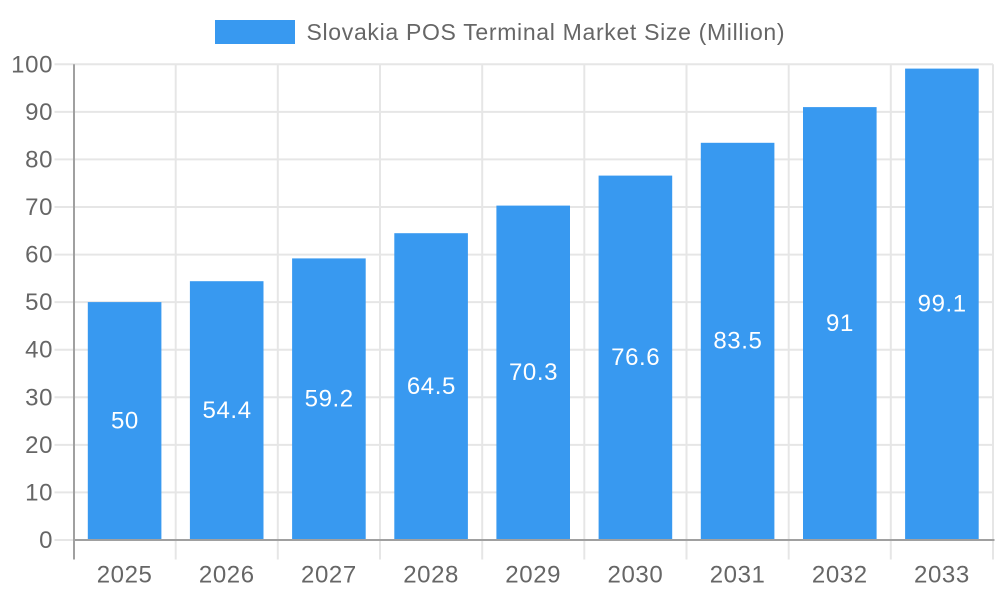 The image size is (1000, 600). I want to click on svg-text: 59.2, so click(329, 398).